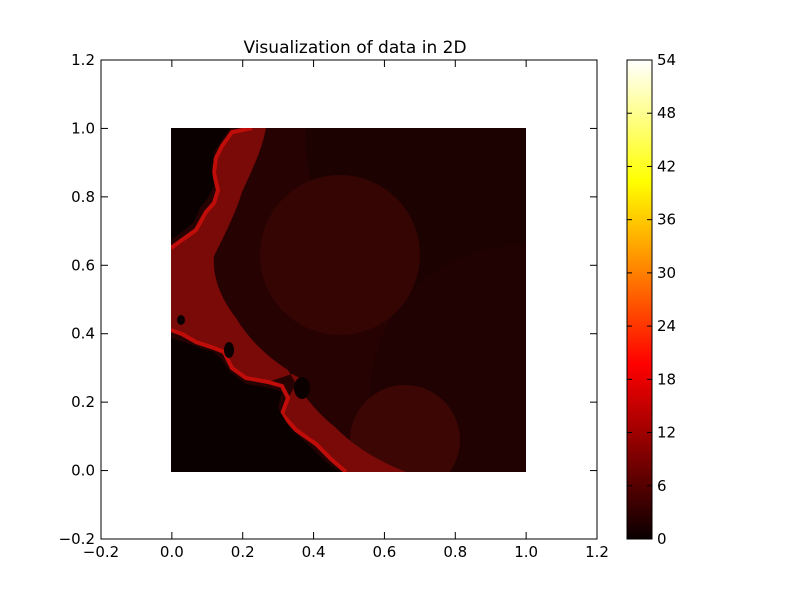 Image resolution: width=800 pixels, height=600 pixels. Describe the element at coordinates (666, 113) in the screenshot. I see `colorbar-tick-label: 48` at that location.